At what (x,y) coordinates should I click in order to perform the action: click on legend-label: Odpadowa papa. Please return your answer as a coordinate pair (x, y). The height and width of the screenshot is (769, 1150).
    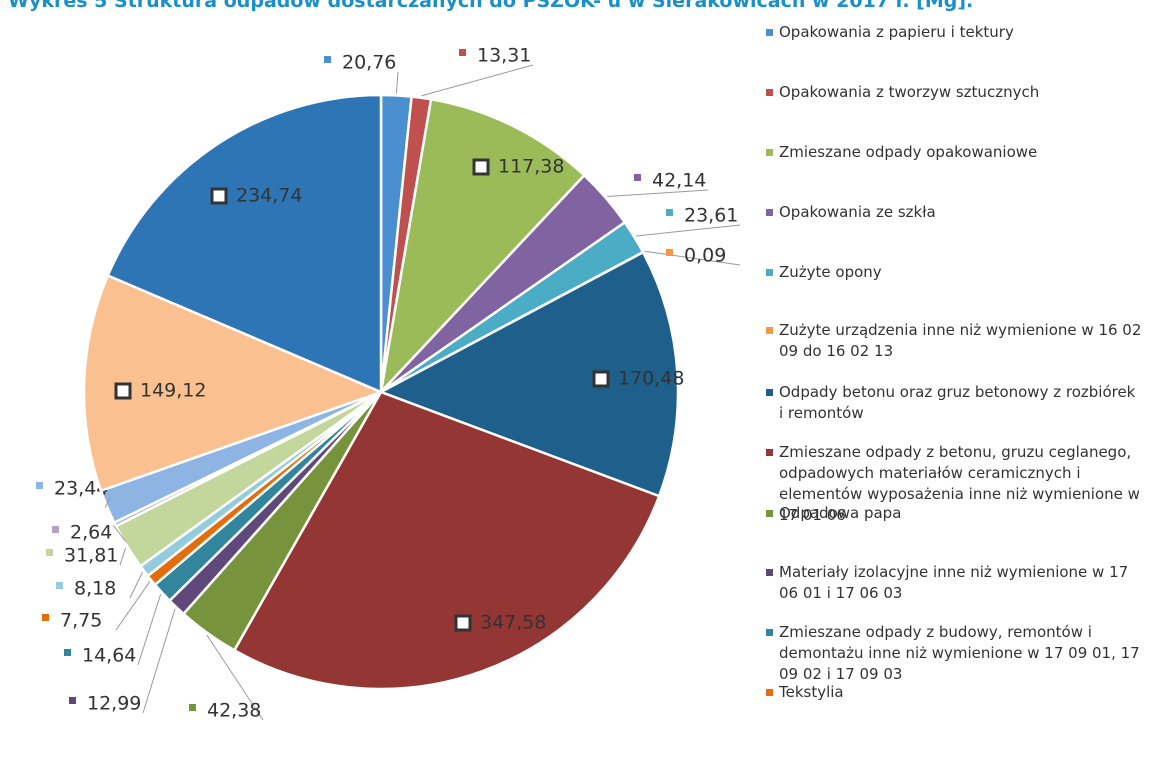
    Looking at the image, I should click on (840, 513).